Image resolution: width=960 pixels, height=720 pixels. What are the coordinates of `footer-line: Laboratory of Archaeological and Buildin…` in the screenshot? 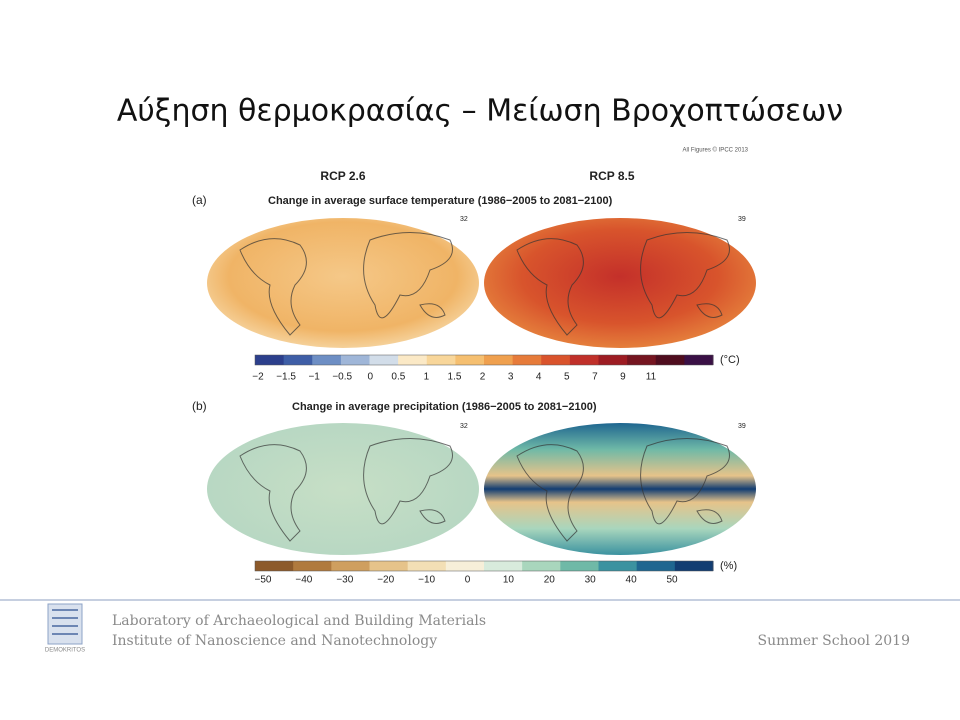 It's located at (299, 621).